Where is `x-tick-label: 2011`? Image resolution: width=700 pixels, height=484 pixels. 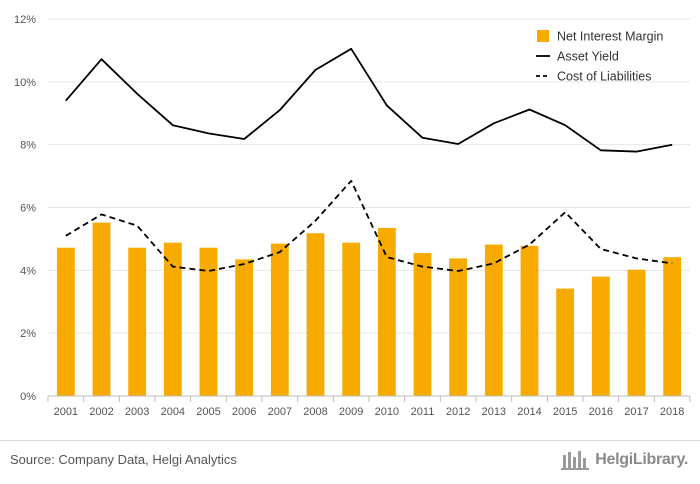 x-tick-label: 2011 is located at coordinates (423, 412).